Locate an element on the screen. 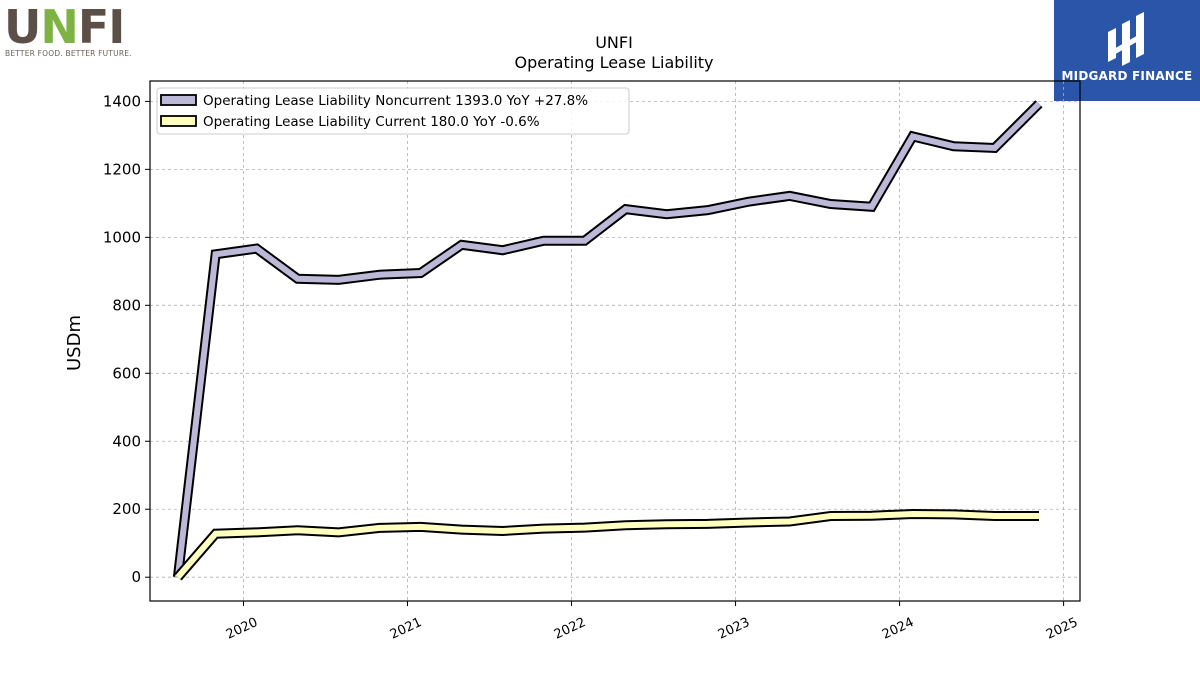 The width and height of the screenshot is (1200, 675). y-axis-label: USDm is located at coordinates (74, 343).